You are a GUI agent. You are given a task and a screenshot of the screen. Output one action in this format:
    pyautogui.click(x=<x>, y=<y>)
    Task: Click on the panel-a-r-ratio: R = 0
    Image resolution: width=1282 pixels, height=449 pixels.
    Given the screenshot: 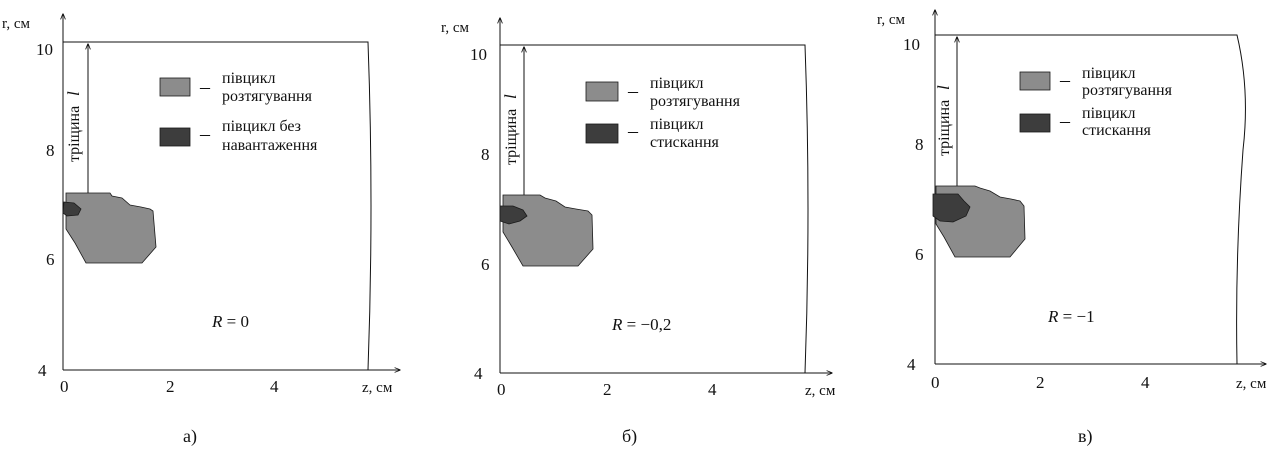 What is the action you would take?
    pyautogui.click(x=230, y=321)
    